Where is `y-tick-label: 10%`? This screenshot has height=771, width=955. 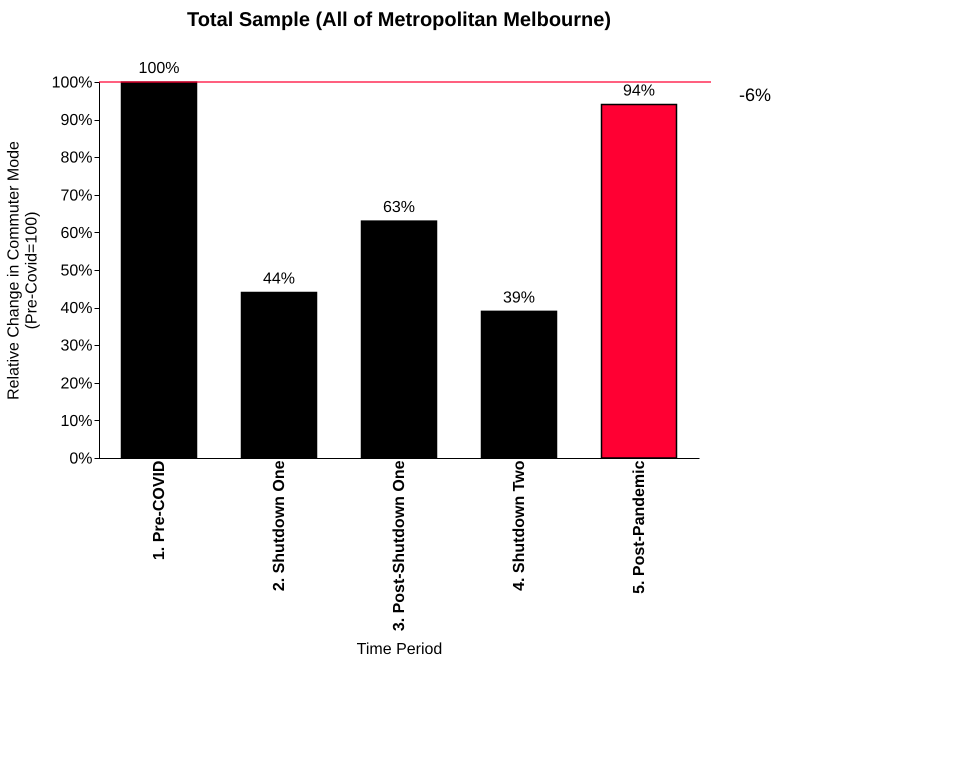 y-tick-label: 10% is located at coordinates (76, 421).